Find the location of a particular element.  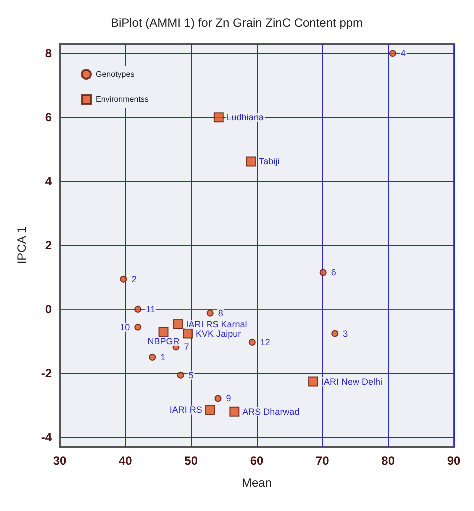

annotation: 12 is located at coordinates (265, 342).